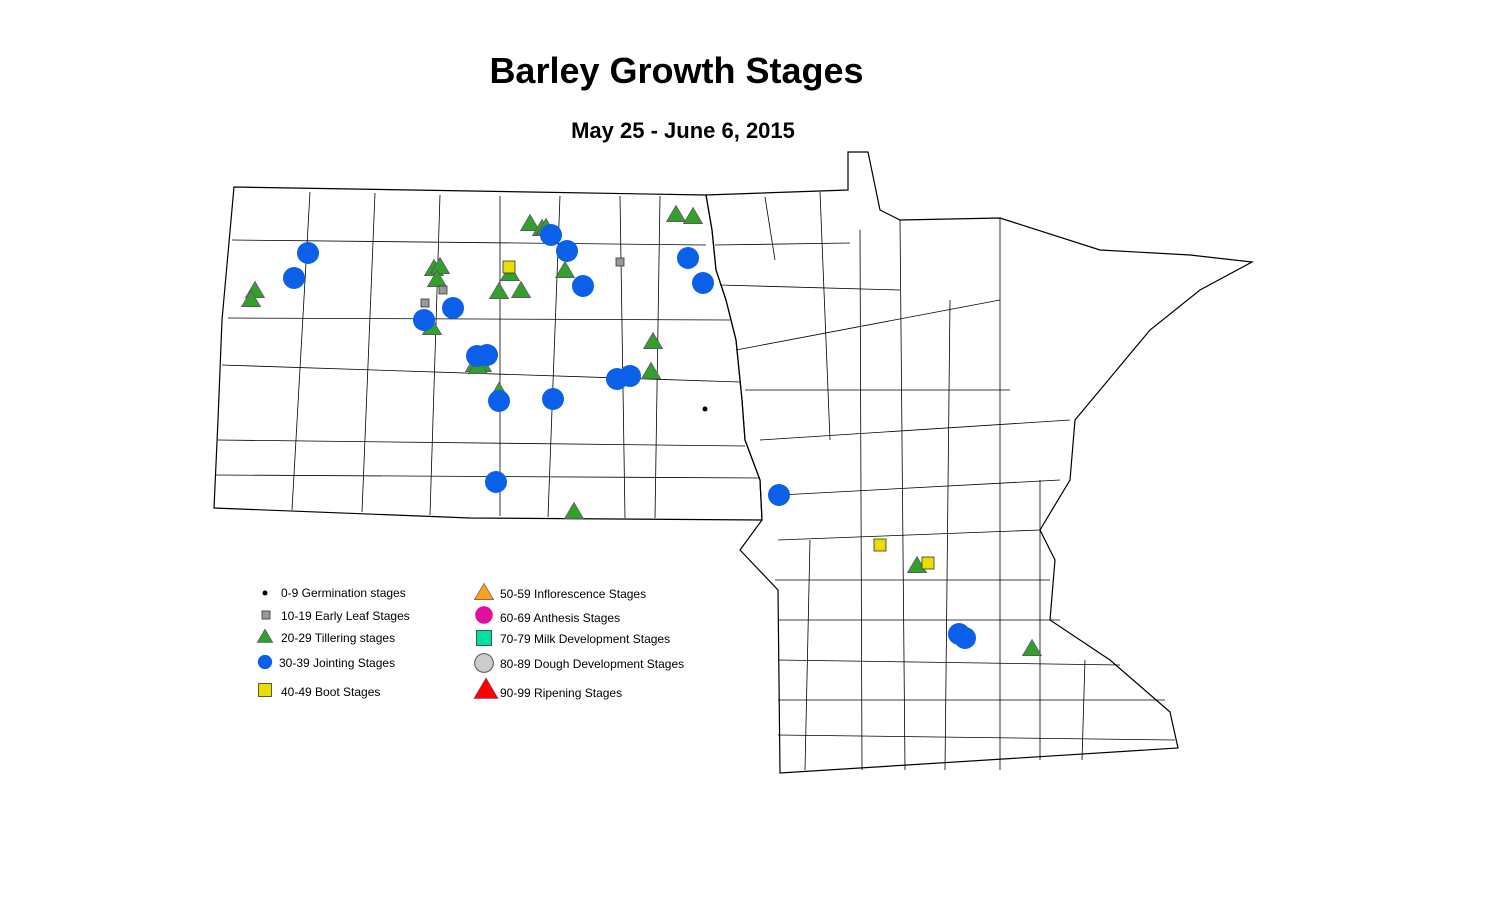  I want to click on milk-legend-symbol, so click(484, 638).